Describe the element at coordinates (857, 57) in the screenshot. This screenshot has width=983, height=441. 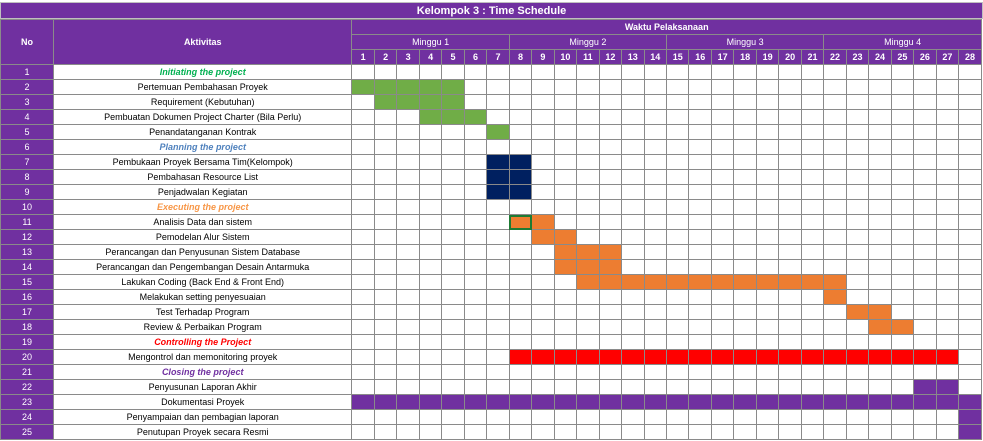
I see `day-header: 23` at that location.